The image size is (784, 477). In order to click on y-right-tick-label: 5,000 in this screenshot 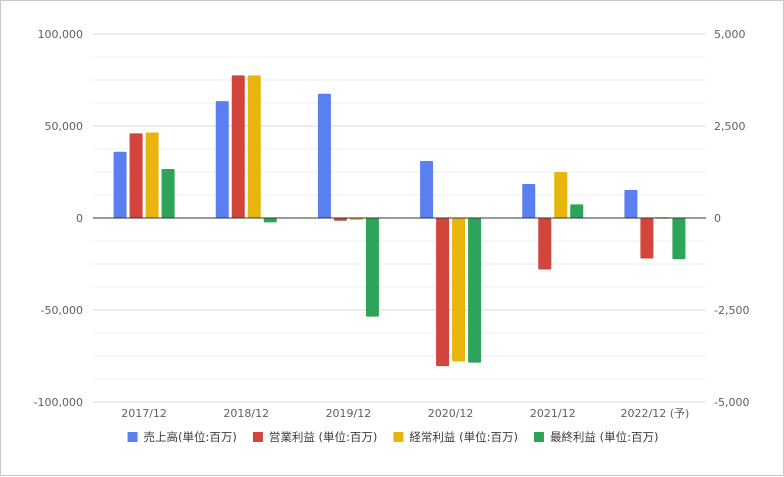, I will do `click(730, 34)`.